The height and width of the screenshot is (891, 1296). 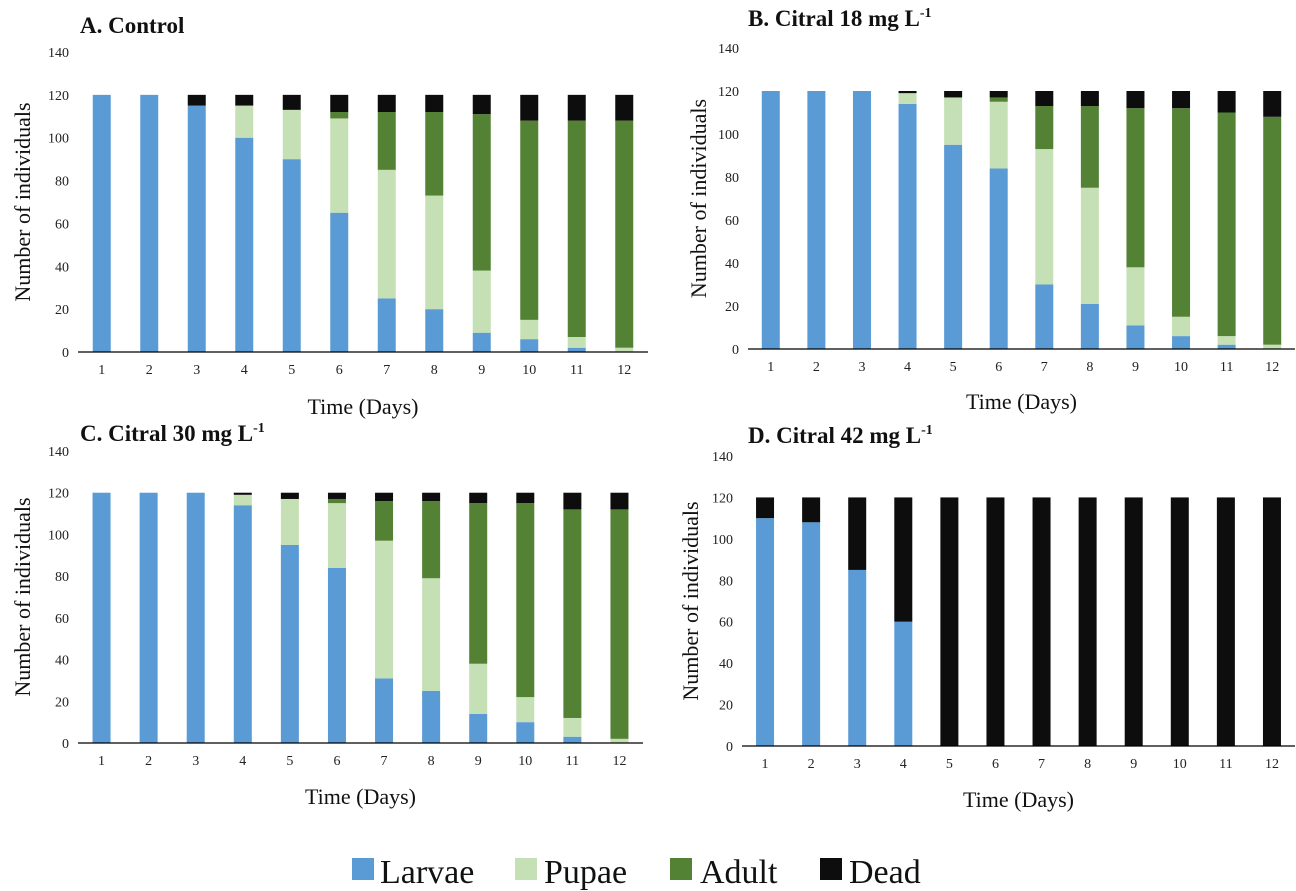 What do you see at coordinates (1135, 367) in the screenshot?
I see `x-tick-label: 9` at bounding box center [1135, 367].